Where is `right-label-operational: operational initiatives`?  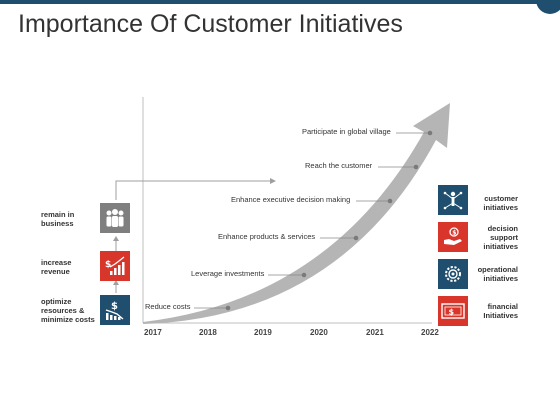 right-label-operational: operational initiatives is located at coordinates (497, 274).